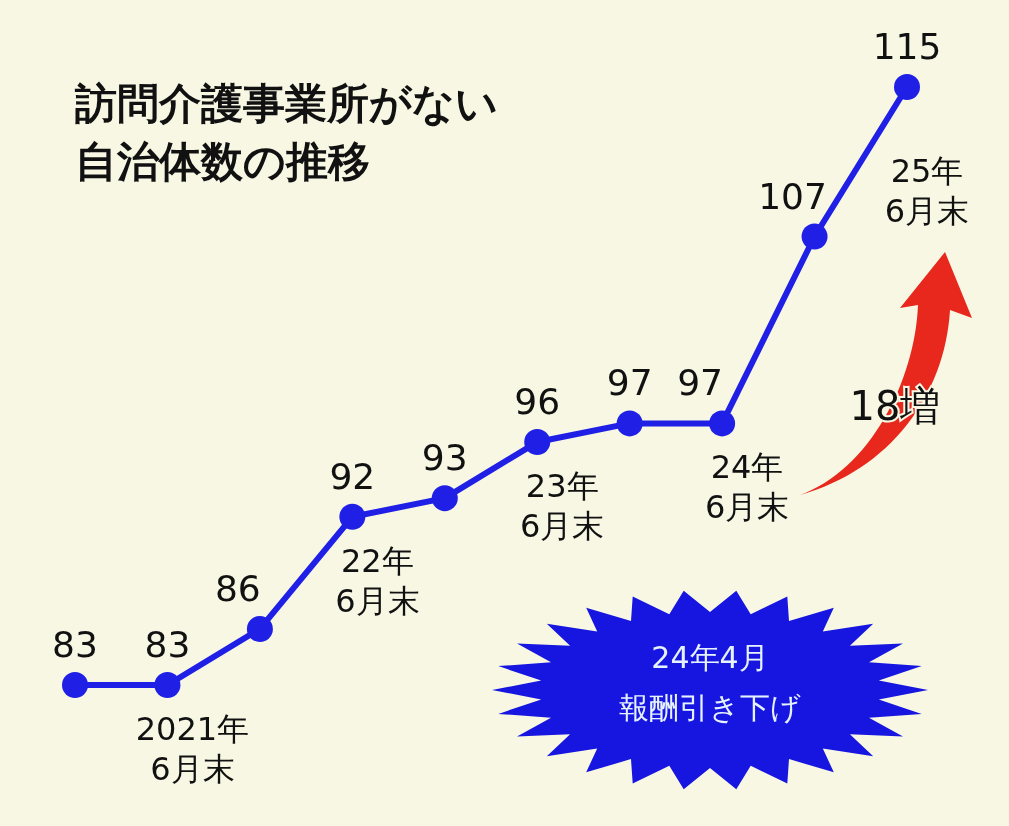 Image resolution: width=1009 pixels, height=826 pixels. I want to click on data-label: 107, so click(792, 196).